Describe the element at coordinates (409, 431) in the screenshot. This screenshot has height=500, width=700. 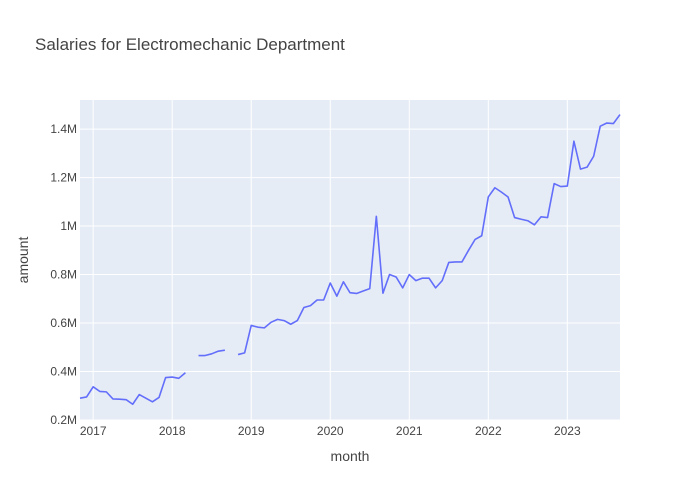
I see `x-tick-label: 2021` at that location.